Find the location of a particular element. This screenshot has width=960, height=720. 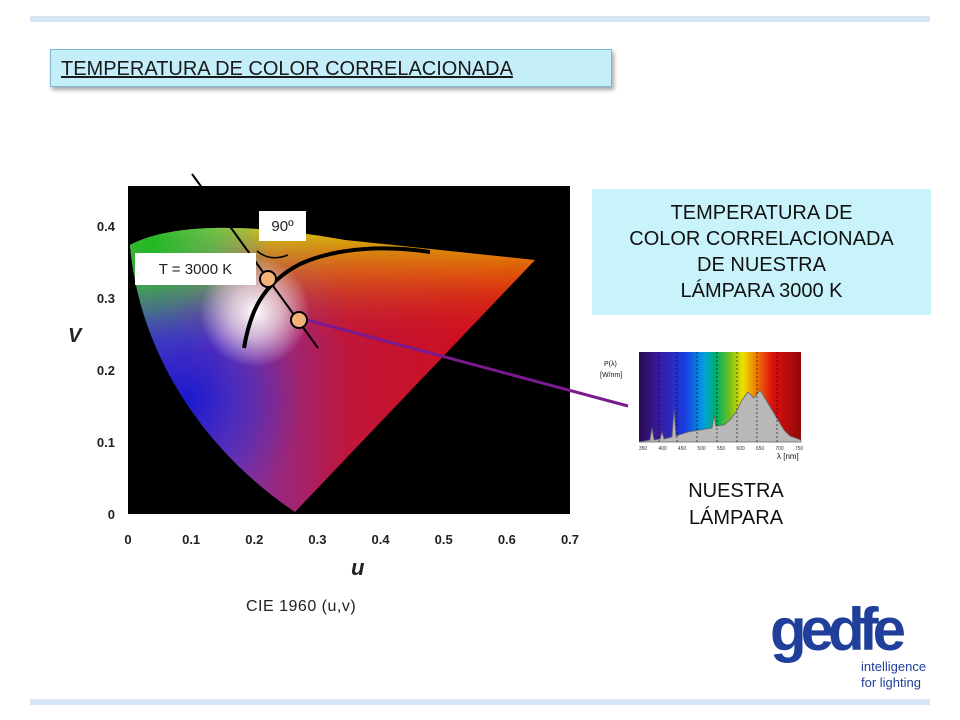

spectrum-x-tick-label: 600 is located at coordinates (740, 449).